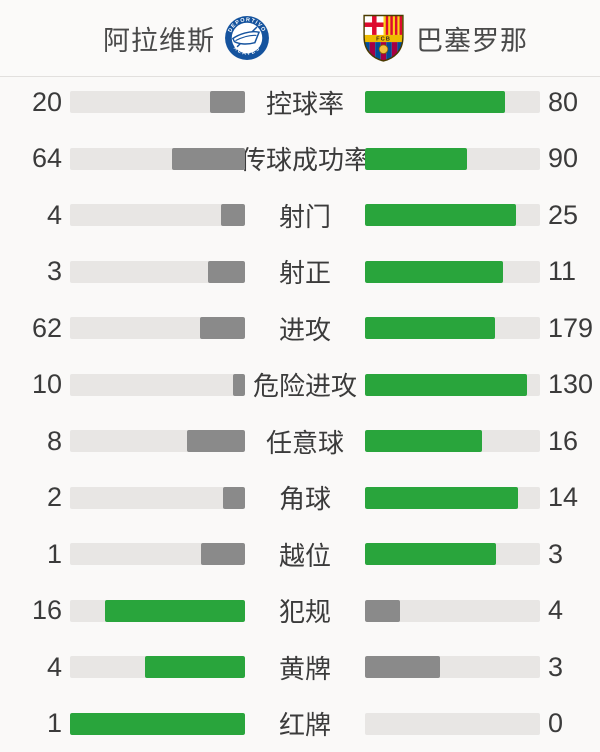 The image size is (600, 752). I want to click on stat-row: 62 进攻 179, so click(300, 328).